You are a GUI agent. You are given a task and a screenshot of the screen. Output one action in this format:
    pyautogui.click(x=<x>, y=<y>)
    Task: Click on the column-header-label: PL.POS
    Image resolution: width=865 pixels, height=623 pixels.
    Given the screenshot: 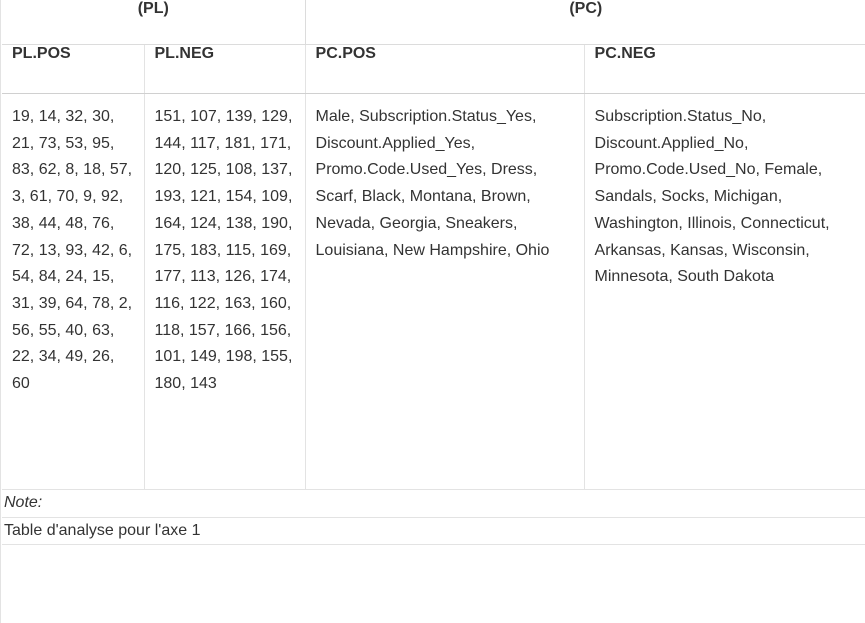 What is the action you would take?
    pyautogui.click(x=41, y=53)
    